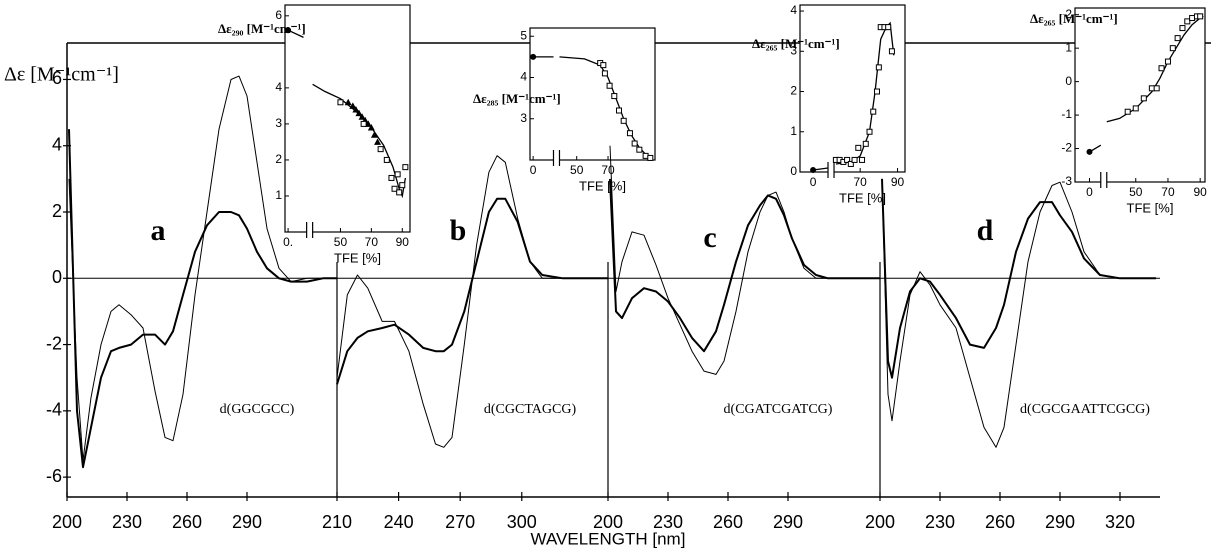 This screenshot has height=549, width=1211. I want to click on x-tick-label: 240, so click(399, 522).